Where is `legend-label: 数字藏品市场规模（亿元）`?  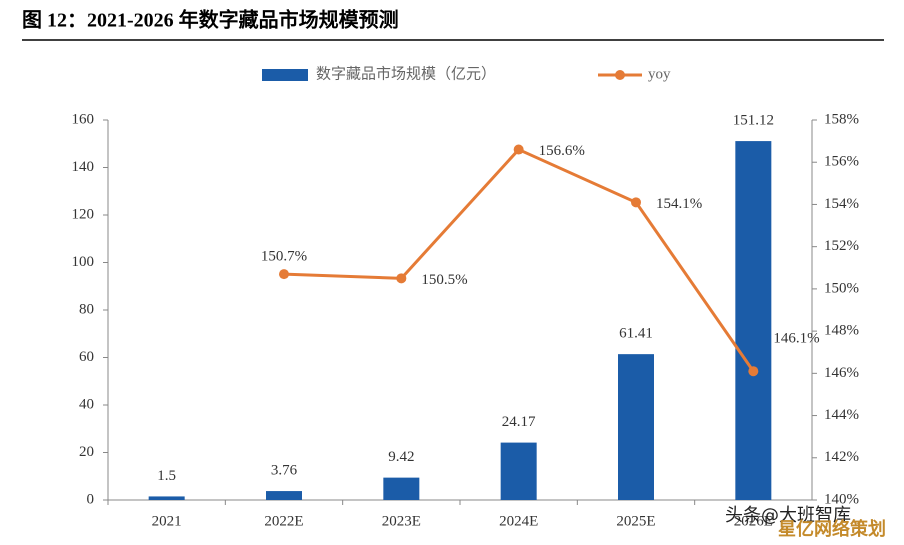 legend-label: 数字藏品市场规模（亿元） is located at coordinates (406, 73).